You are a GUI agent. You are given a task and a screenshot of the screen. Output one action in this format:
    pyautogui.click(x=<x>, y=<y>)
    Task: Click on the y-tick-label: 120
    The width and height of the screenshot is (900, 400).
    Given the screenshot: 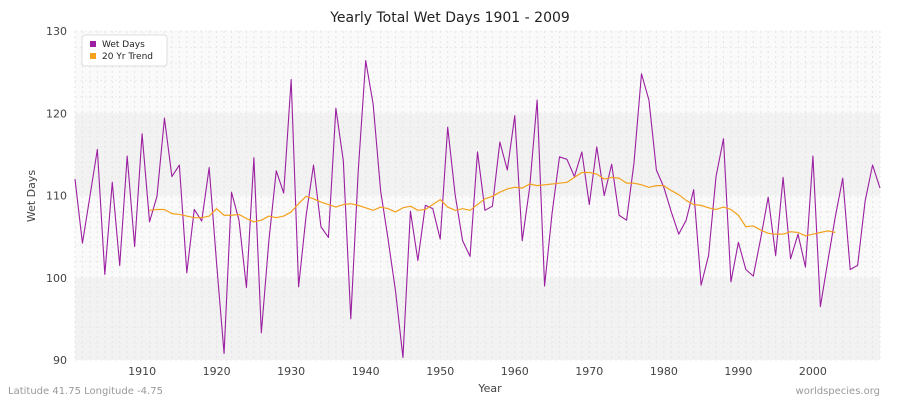 What is the action you would take?
    pyautogui.click(x=56, y=113)
    